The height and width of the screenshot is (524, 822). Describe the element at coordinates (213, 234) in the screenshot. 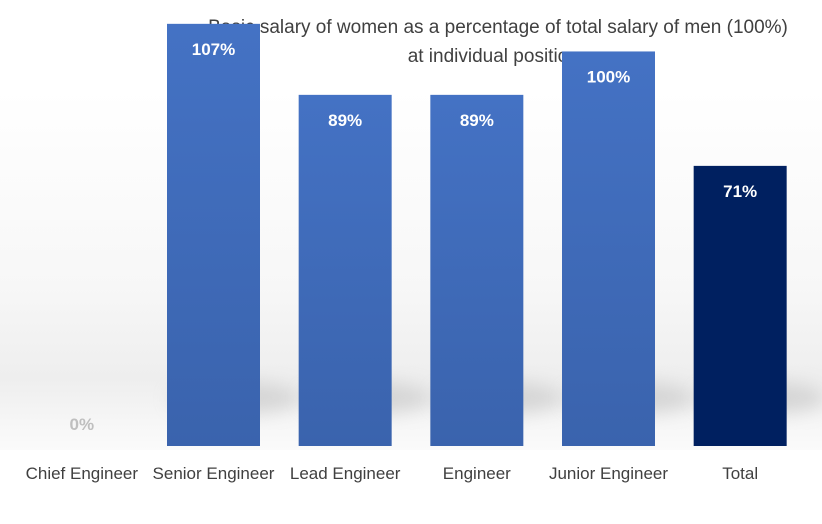

I see `bar-senior-engineer` at that location.